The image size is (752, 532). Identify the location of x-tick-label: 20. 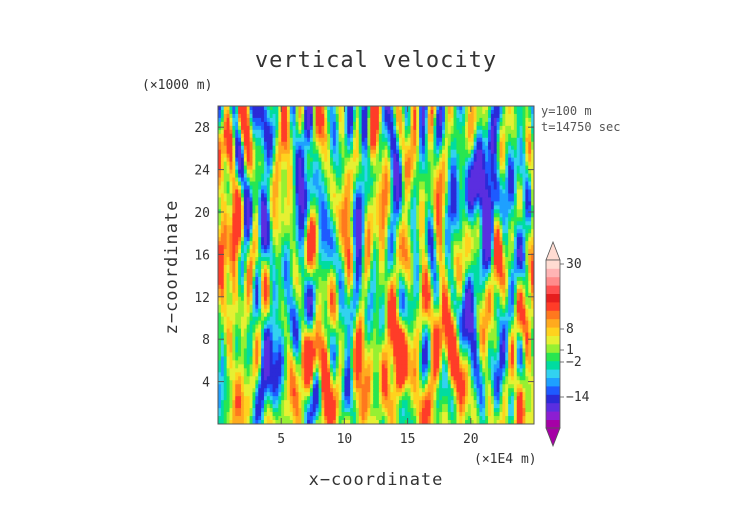
(471, 439).